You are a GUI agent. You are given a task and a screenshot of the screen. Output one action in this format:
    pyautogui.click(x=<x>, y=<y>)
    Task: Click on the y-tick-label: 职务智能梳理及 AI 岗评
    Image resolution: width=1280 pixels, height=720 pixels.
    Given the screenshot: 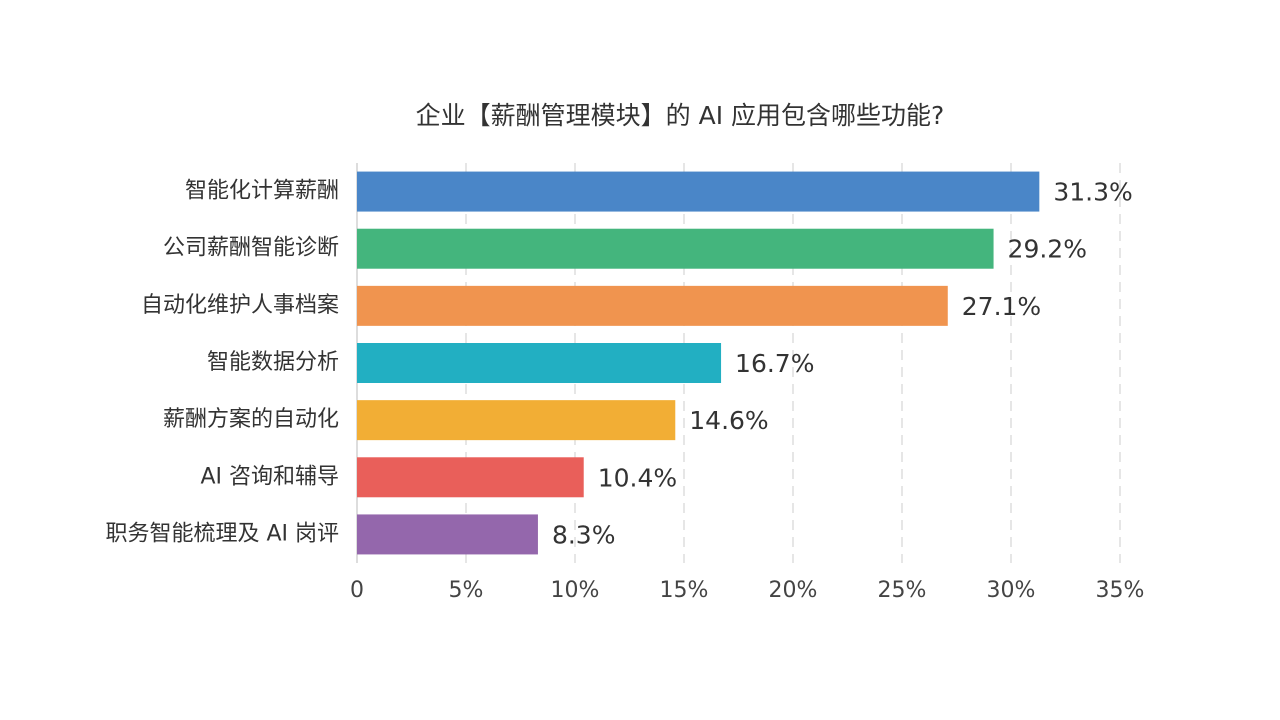 What is the action you would take?
    pyautogui.click(x=222, y=533)
    